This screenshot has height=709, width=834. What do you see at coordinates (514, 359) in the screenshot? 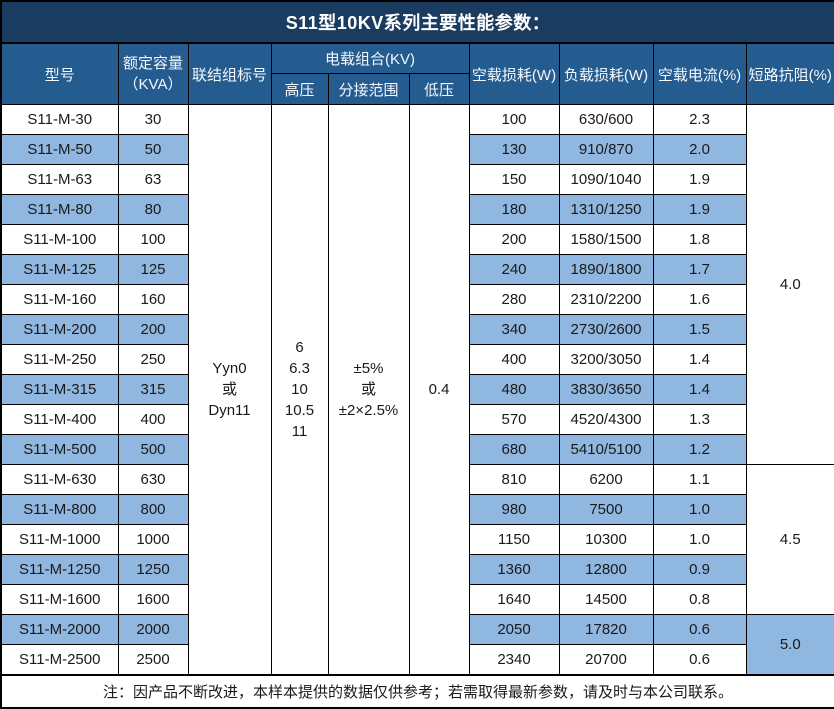
I see `cell-no-load-loss: 400` at bounding box center [514, 359].